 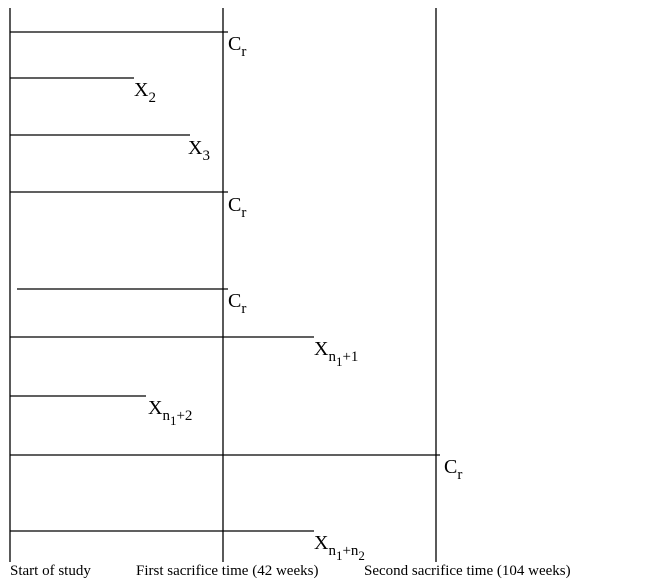 What do you see at coordinates (227, 571) in the screenshot?
I see `first-sacrifice-label: First sacrifice time (42 weeks)` at bounding box center [227, 571].